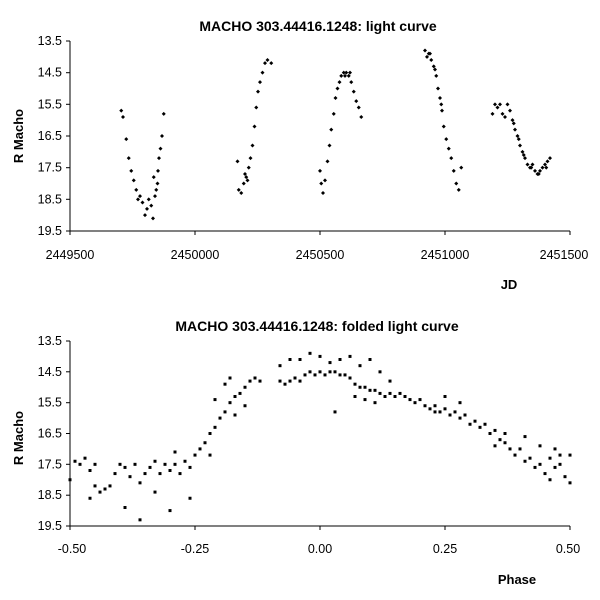 The image size is (600, 600). What do you see at coordinates (18, 136) in the screenshot?
I see `light-curve-ylabel: R Macho` at bounding box center [18, 136].